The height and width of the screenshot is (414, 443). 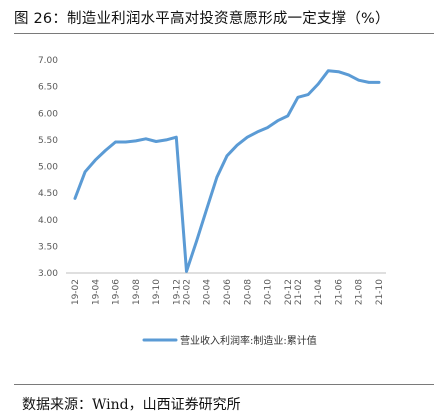 What do you see at coordinates (224, 33) in the screenshot?
I see `top-divider` at bounding box center [224, 33].